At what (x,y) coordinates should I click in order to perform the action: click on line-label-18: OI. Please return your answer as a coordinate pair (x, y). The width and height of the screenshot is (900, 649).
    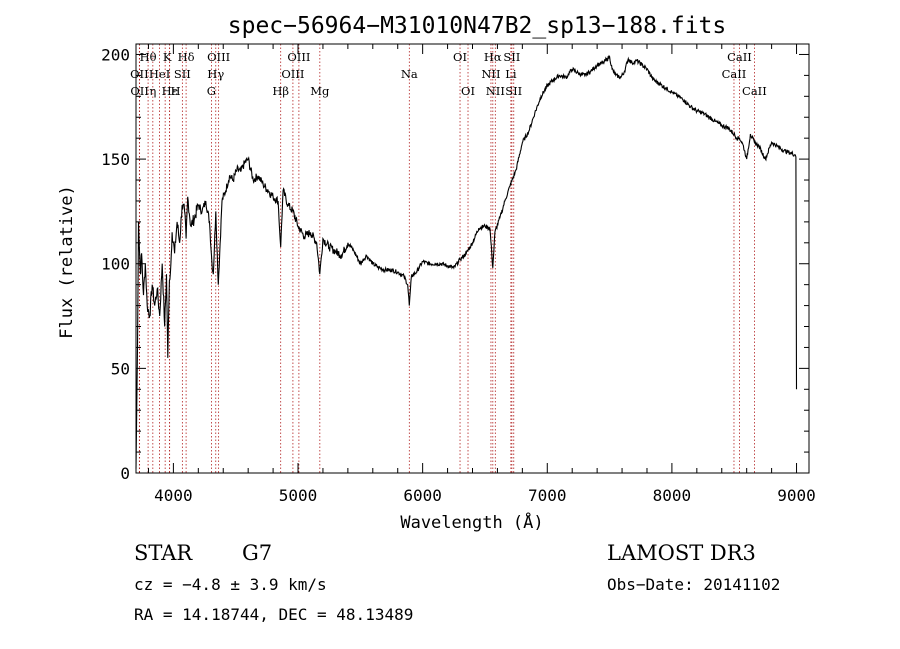
    Looking at the image, I should click on (460, 57).